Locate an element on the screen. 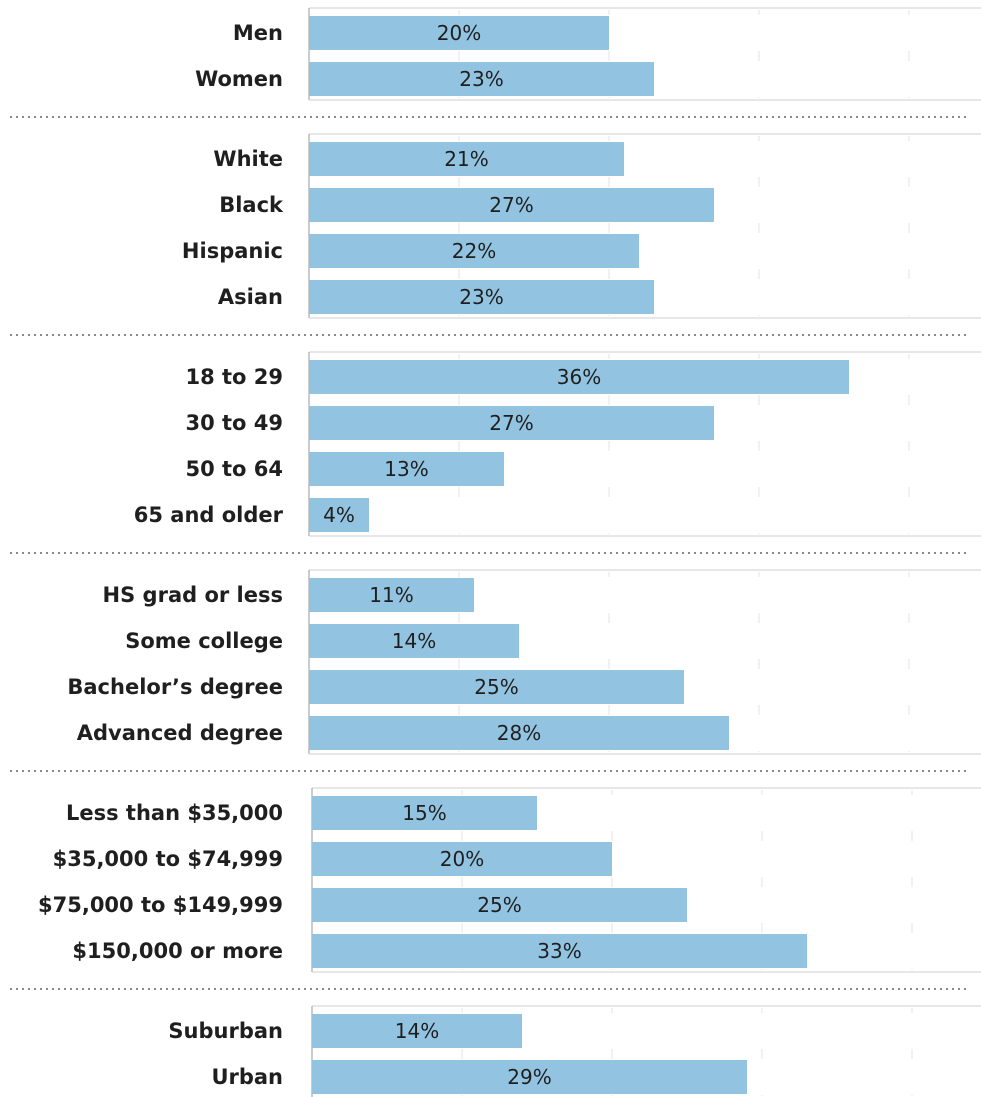 Image resolution: width=981 pixels, height=1097 pixels. data-label: 33% is located at coordinates (559, 951).